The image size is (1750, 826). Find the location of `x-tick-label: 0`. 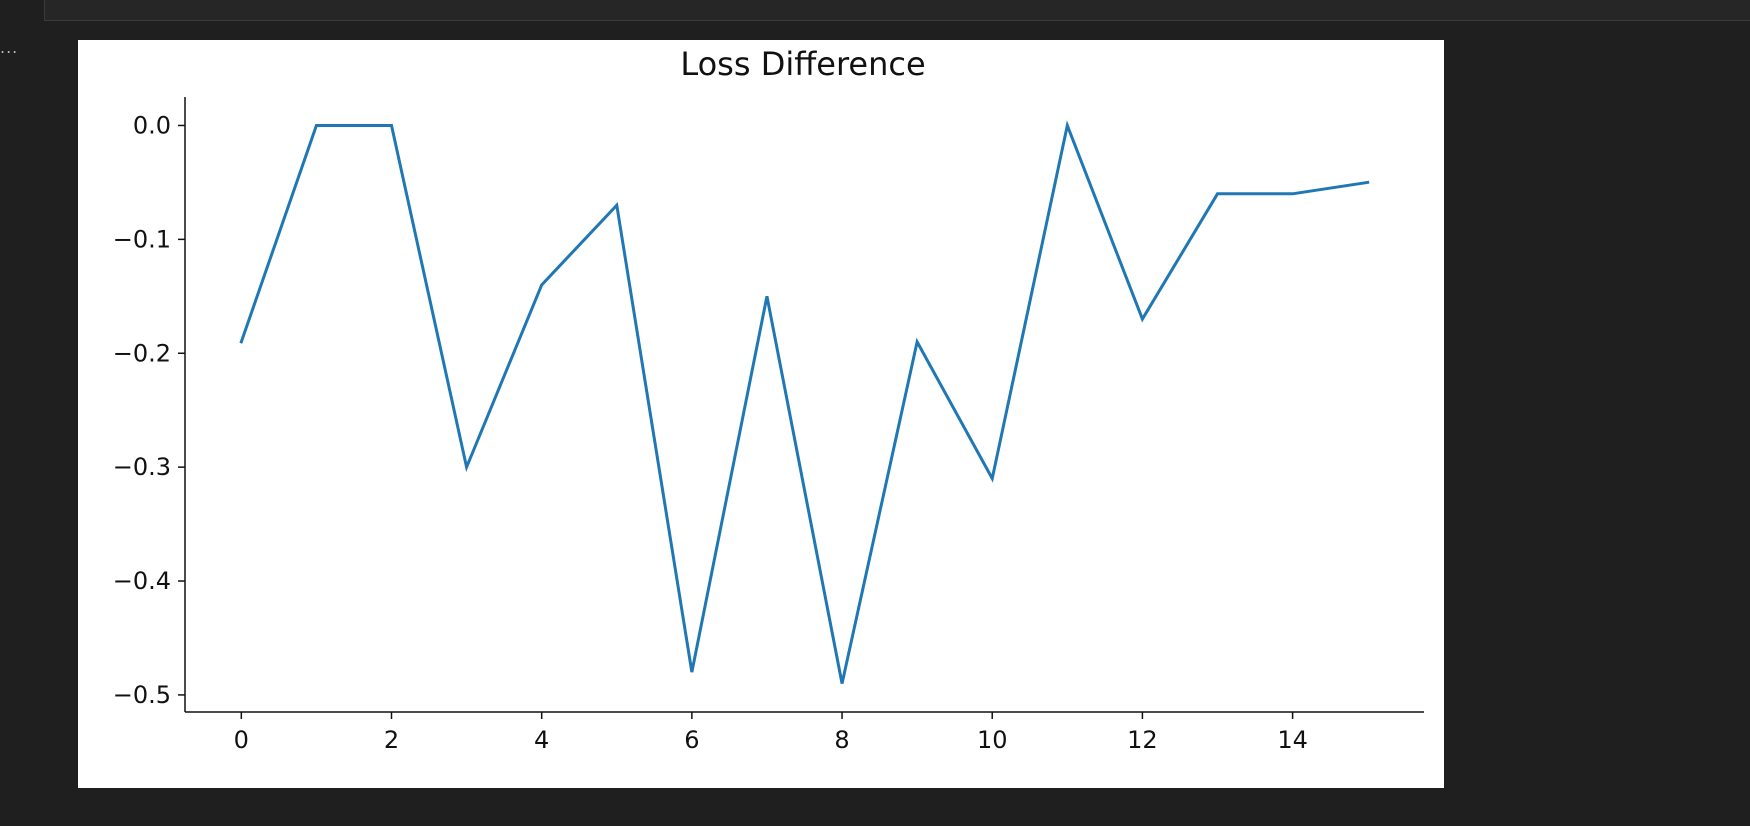

x-tick-label: 0 is located at coordinates (241, 740).